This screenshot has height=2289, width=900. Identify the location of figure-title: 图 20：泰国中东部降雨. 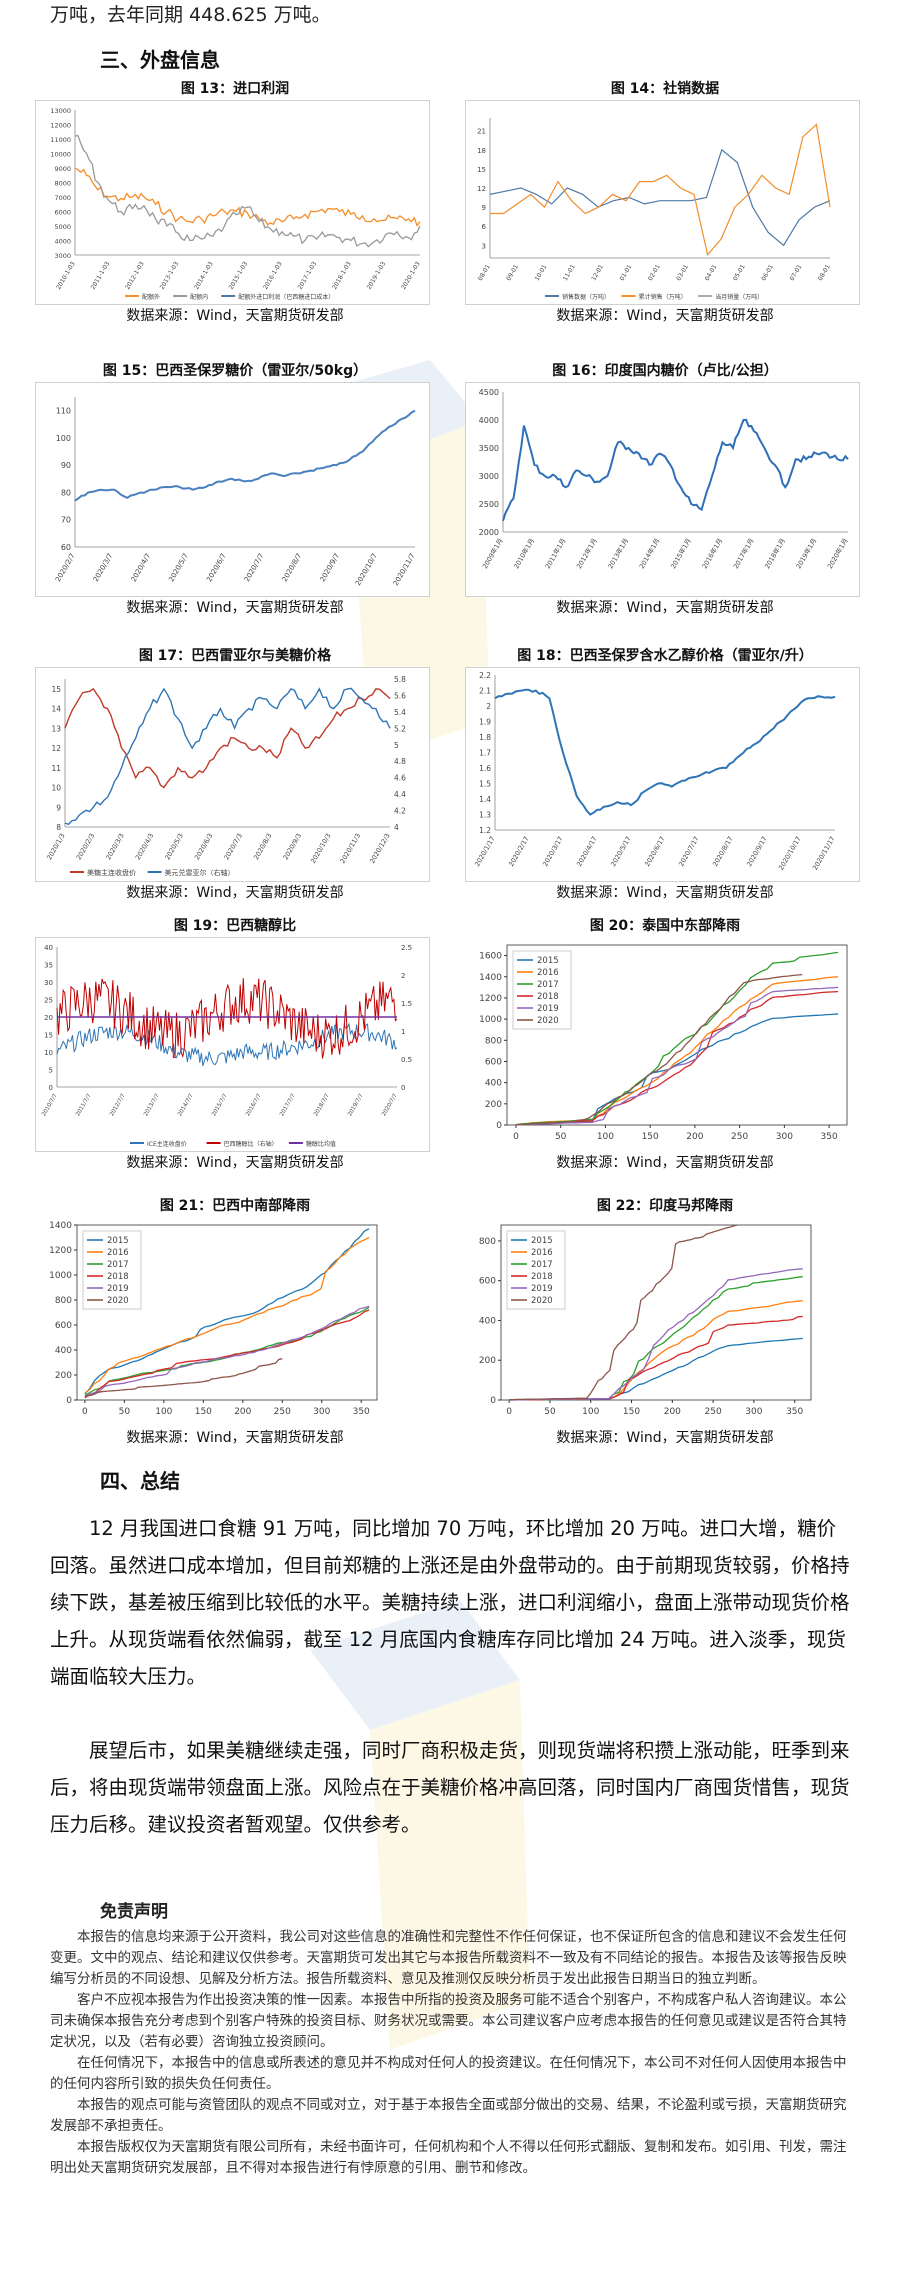
(665, 926).